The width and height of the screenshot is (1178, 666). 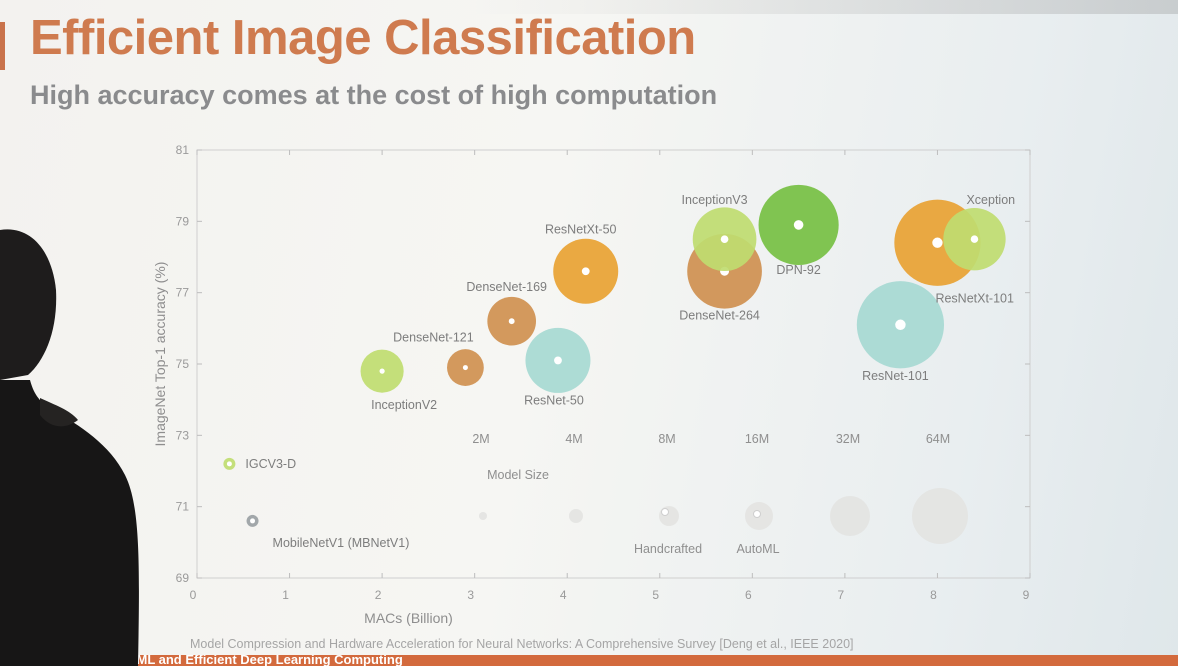 I want to click on bubble-center-xception, so click(x=974, y=239).